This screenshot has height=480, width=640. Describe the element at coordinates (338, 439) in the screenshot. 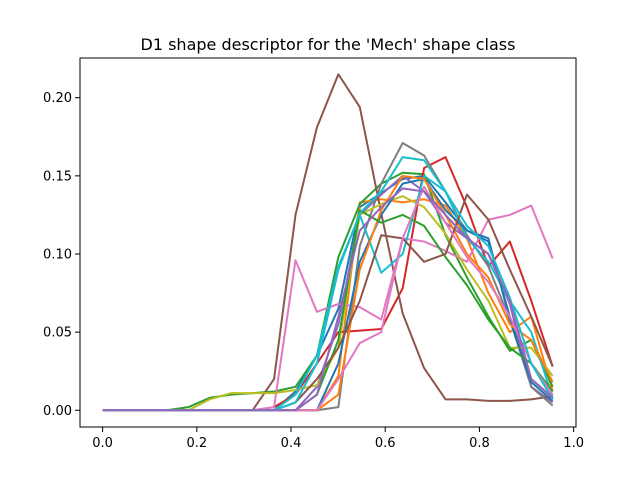

I see `x-axis: 0.0 0.2 0.4 0.6 0.8 1.0` at that location.